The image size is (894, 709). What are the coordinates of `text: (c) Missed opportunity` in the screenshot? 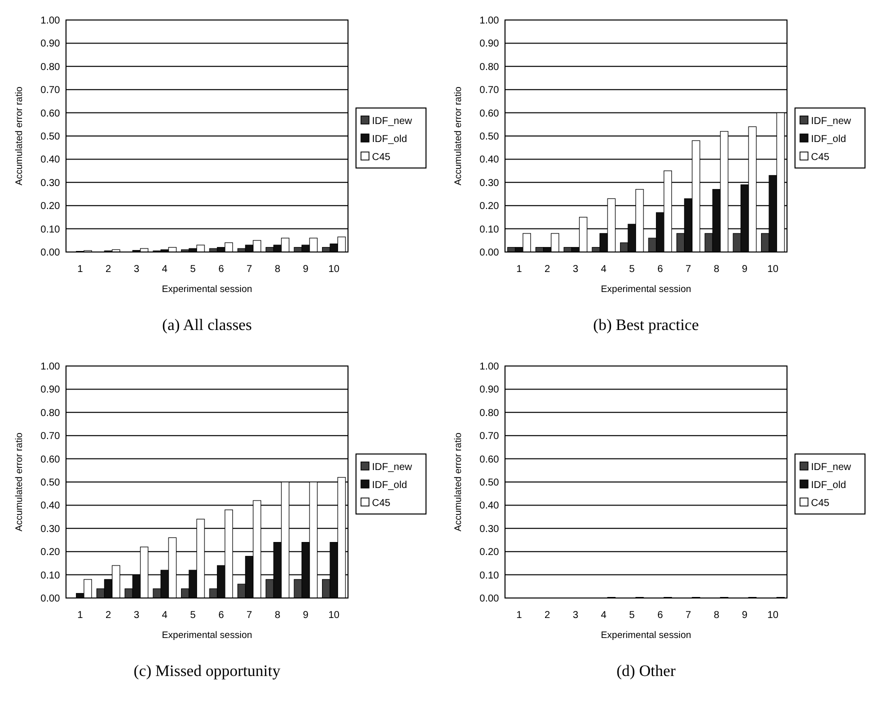 It's located at (207, 671).